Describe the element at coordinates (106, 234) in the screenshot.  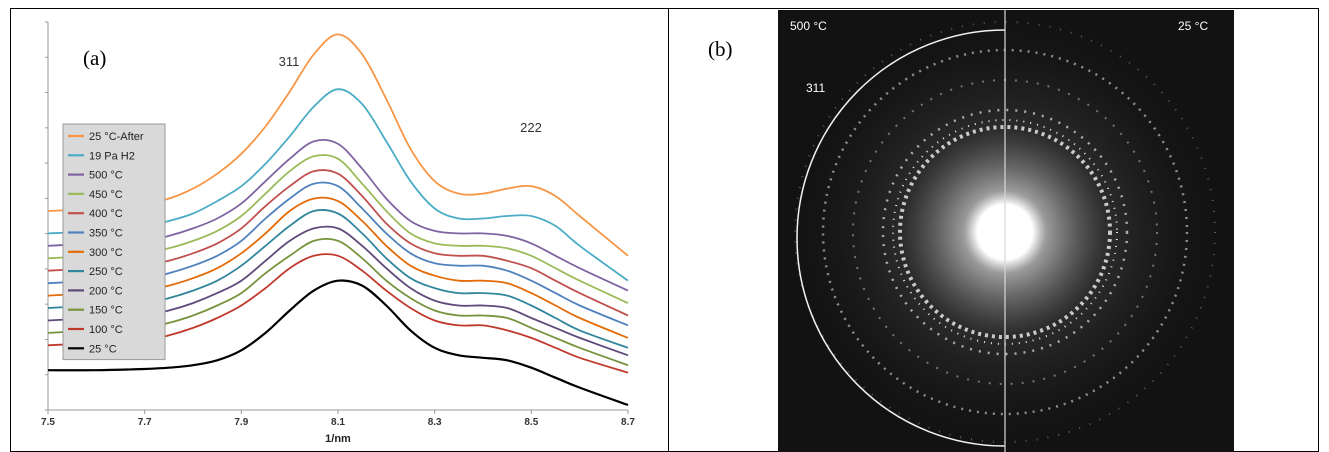
I see `legend-entry: 350 °C` at that location.